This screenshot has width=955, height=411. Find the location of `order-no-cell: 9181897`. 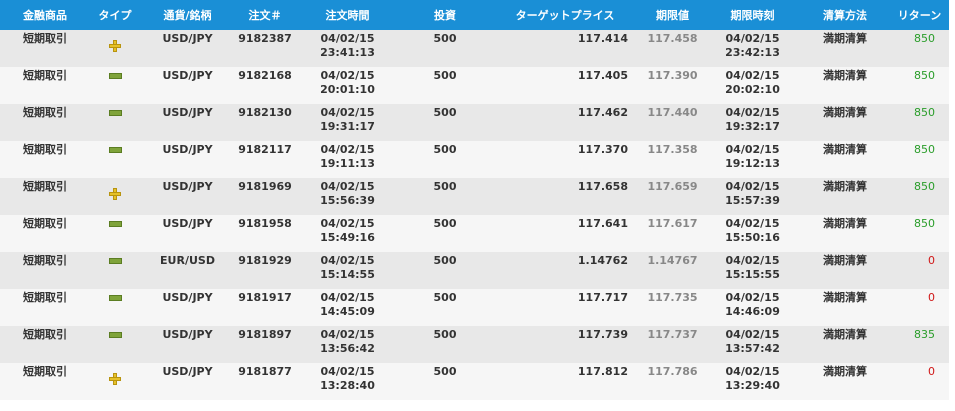

order-no-cell: 9181897 is located at coordinates (265, 334).